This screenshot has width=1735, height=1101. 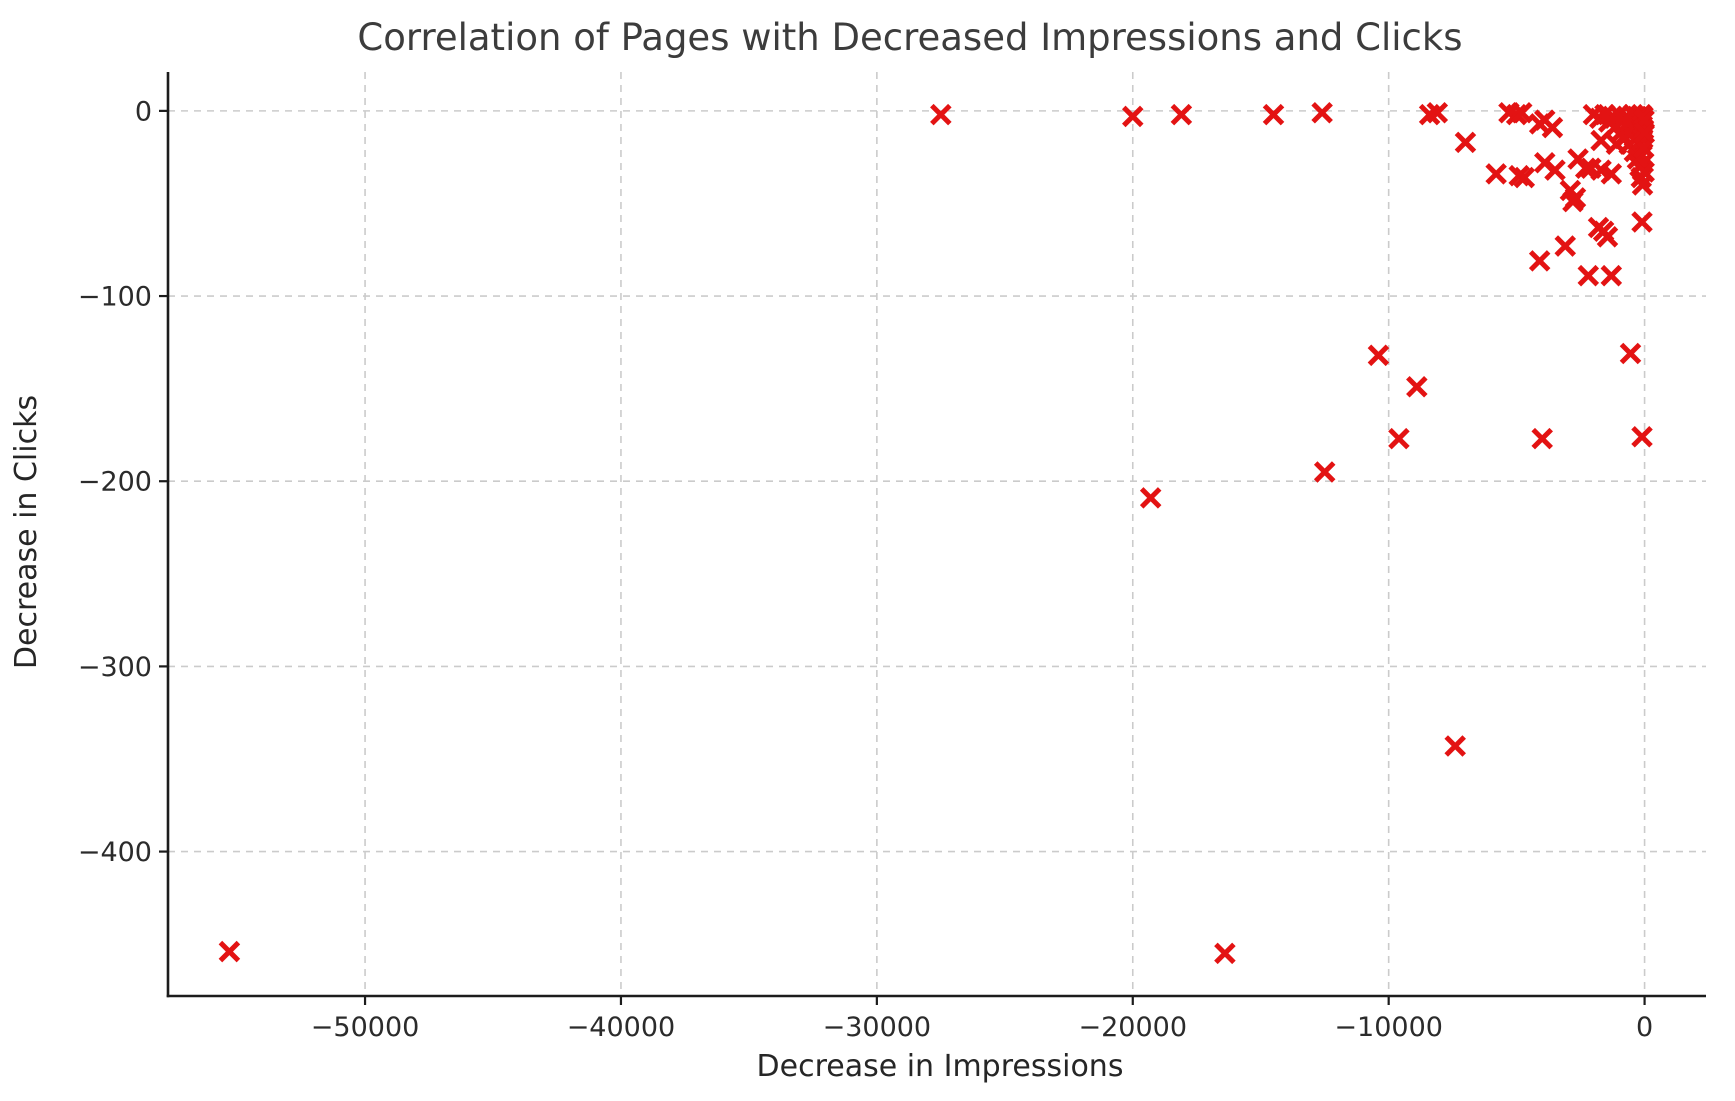 I want to click on x-tick-label: −50000, so click(x=365, y=1027).